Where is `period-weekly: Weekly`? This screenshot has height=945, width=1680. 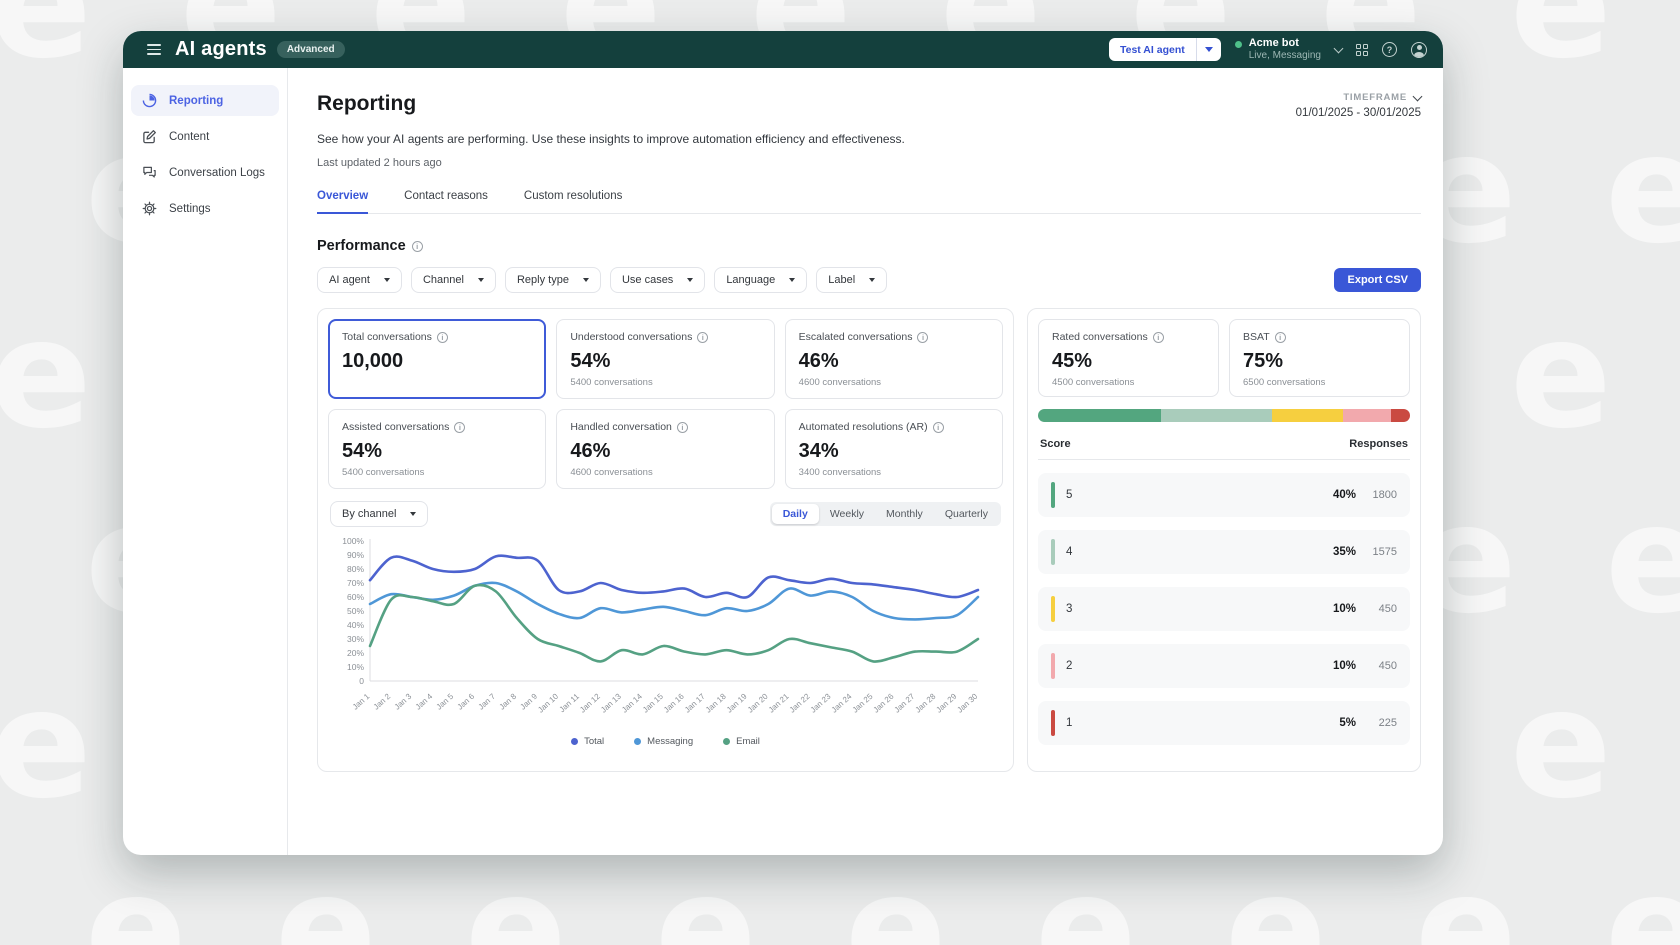
period-weekly: Weekly is located at coordinates (847, 514).